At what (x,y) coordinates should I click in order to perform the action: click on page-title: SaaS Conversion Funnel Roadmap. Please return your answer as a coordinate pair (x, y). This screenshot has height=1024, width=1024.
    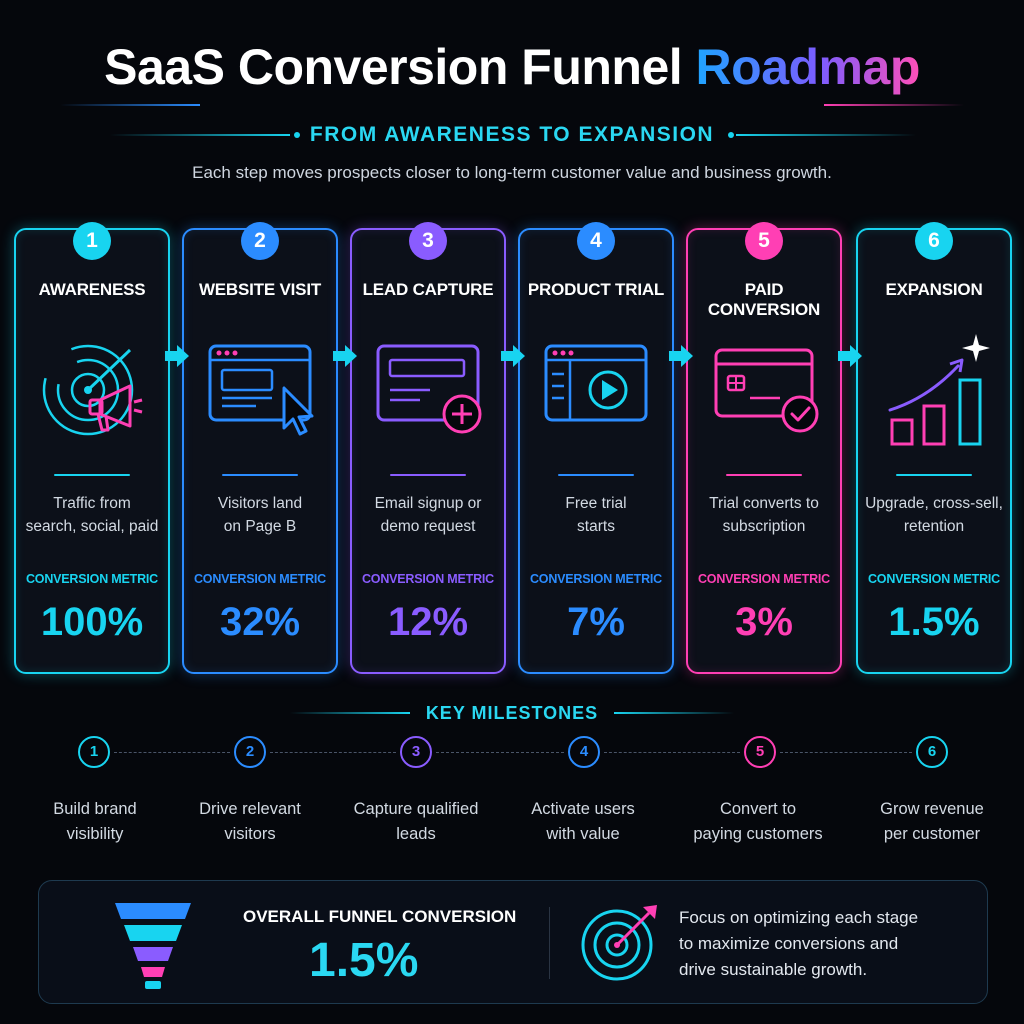
    Looking at the image, I should click on (512, 67).